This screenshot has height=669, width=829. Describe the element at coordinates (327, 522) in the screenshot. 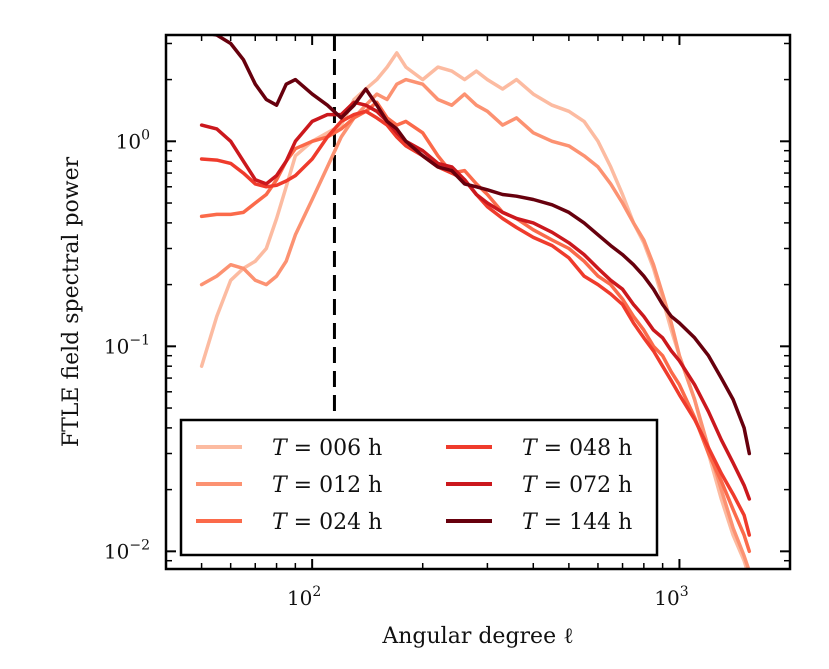

I see `legend-label-2: T = 024 h` at that location.